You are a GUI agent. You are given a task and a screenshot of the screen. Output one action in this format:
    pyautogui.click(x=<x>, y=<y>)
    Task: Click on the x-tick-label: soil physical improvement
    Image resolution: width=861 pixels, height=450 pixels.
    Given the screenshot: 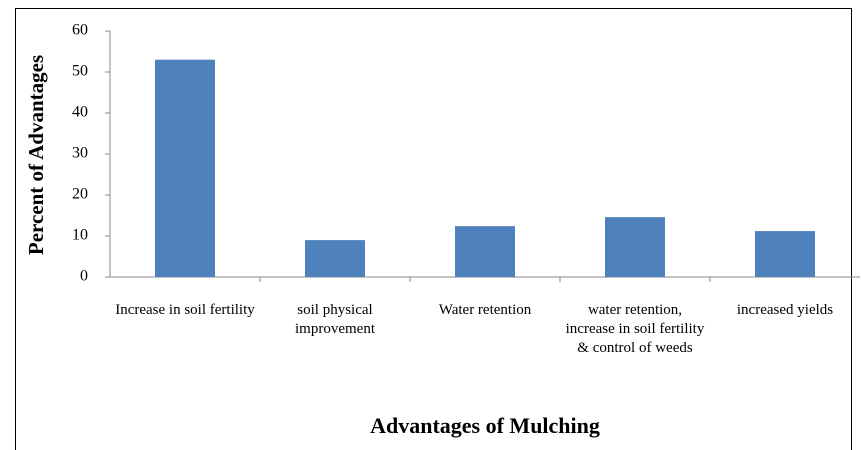 What is the action you would take?
    pyautogui.click(x=335, y=319)
    